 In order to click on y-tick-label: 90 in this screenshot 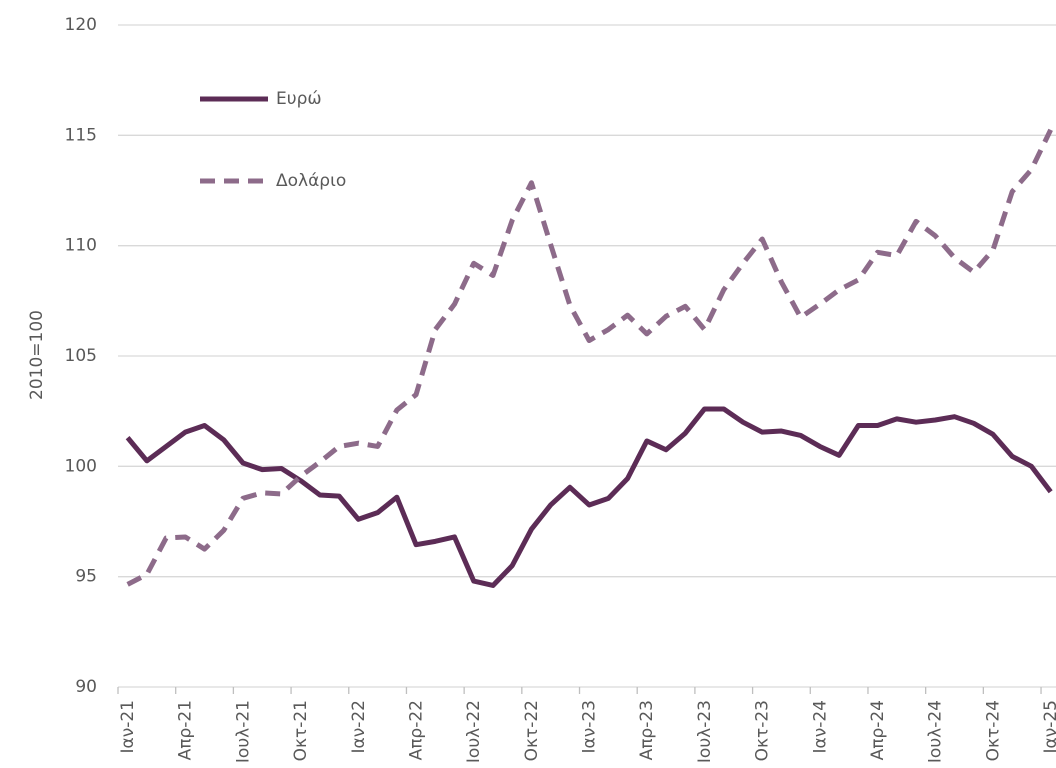, I will do `click(86, 687)`.